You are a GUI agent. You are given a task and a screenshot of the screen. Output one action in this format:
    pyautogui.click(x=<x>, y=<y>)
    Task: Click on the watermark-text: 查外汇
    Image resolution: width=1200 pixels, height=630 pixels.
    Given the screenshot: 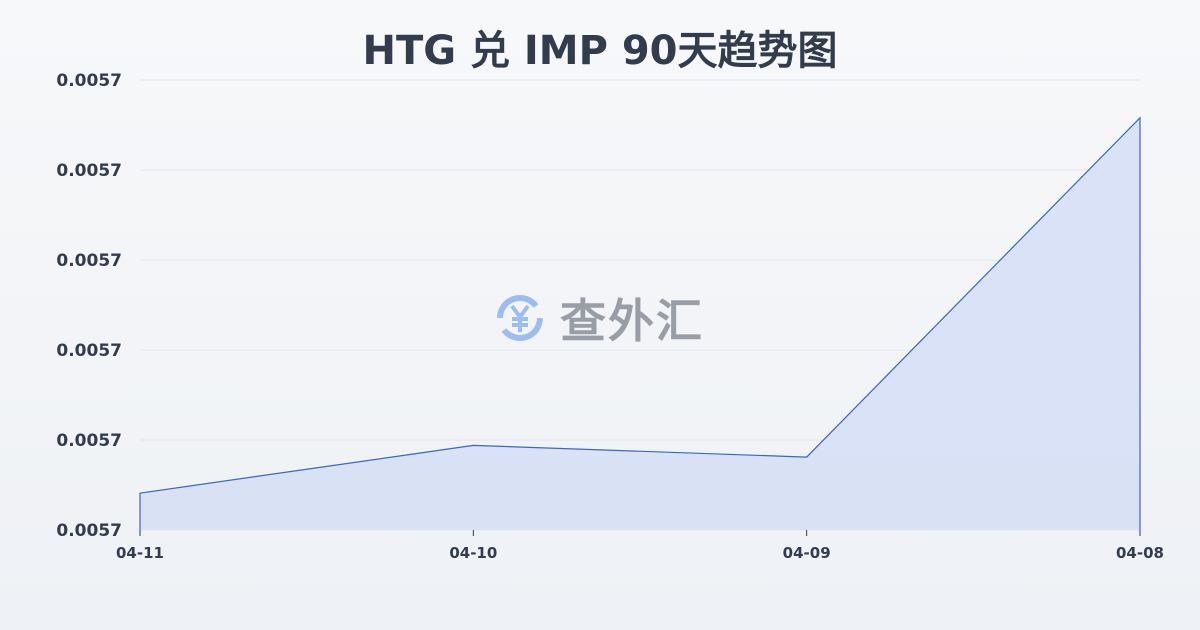 What is the action you would take?
    pyautogui.click(x=632, y=321)
    